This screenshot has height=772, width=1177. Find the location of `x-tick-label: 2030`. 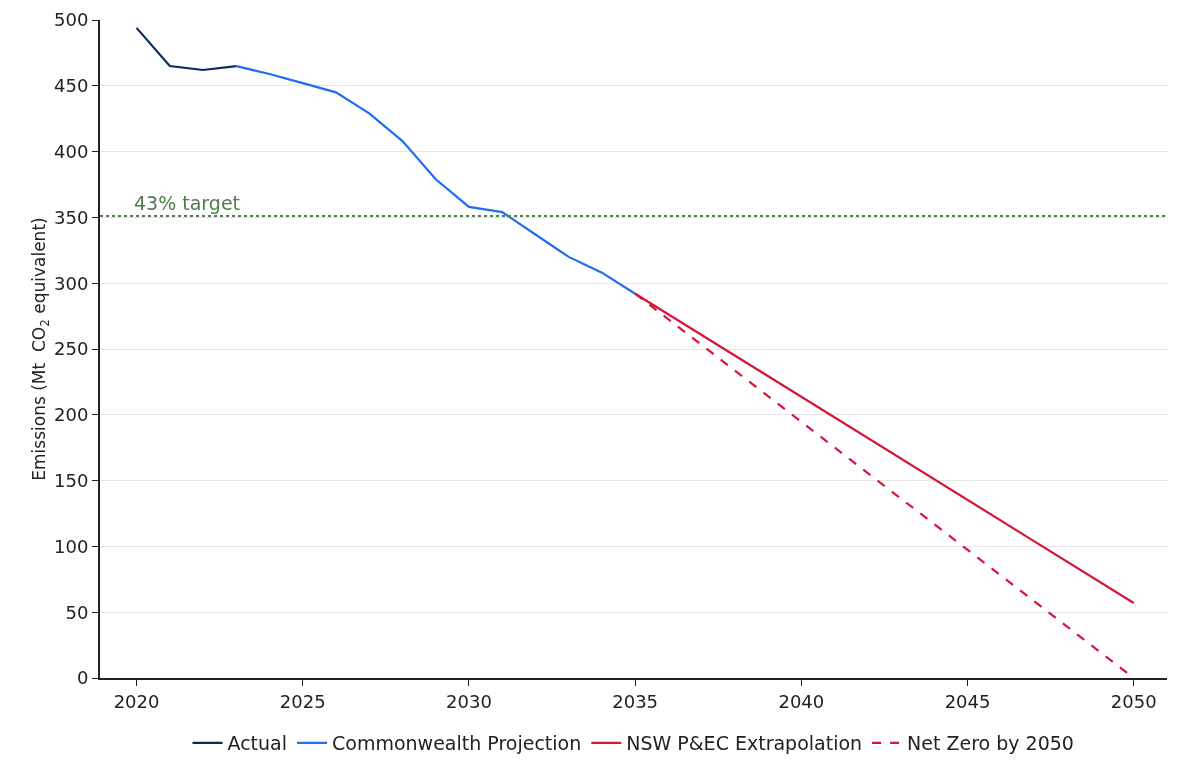

x-tick-label: 2030 is located at coordinates (469, 701).